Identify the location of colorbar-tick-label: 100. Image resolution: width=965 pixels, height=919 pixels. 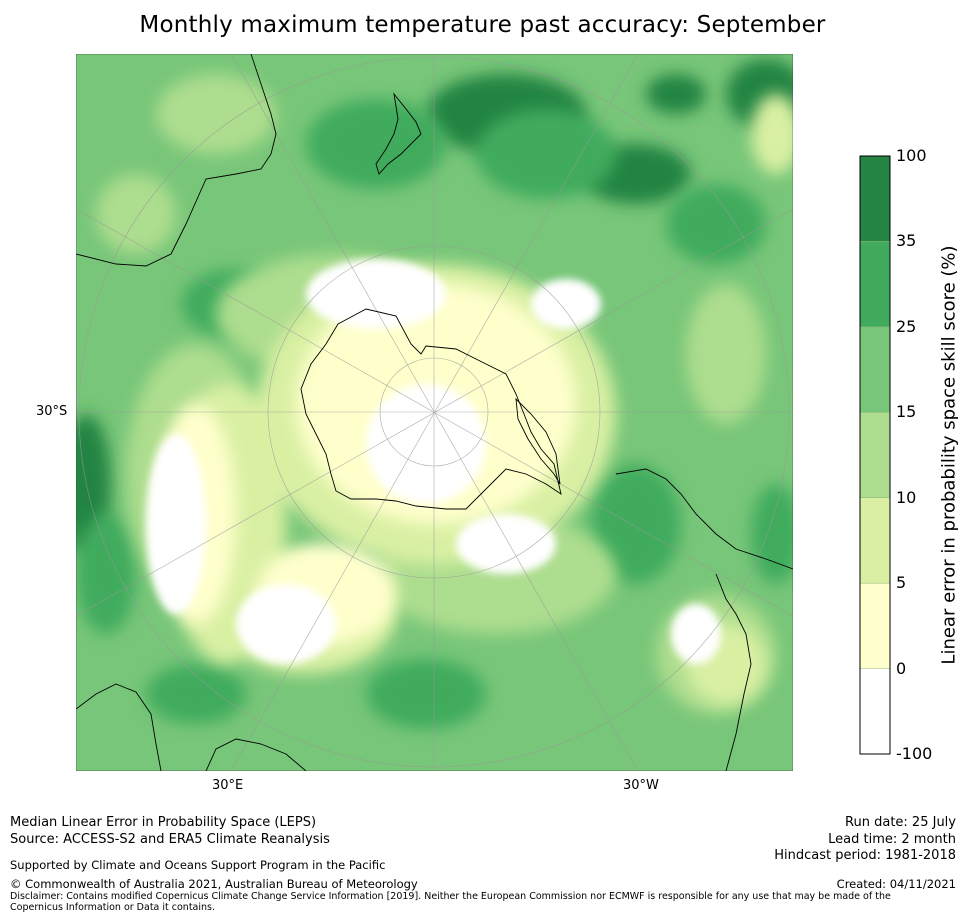
(911, 155).